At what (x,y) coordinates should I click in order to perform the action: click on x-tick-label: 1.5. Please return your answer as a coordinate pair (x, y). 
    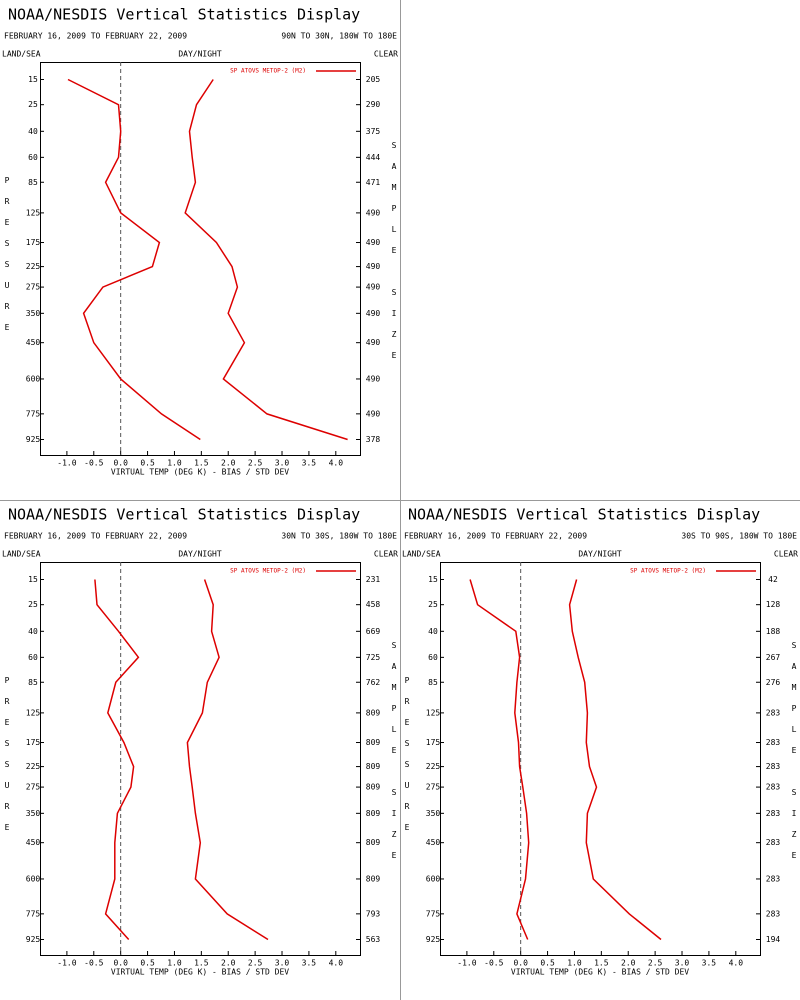
    Looking at the image, I should click on (601, 963).